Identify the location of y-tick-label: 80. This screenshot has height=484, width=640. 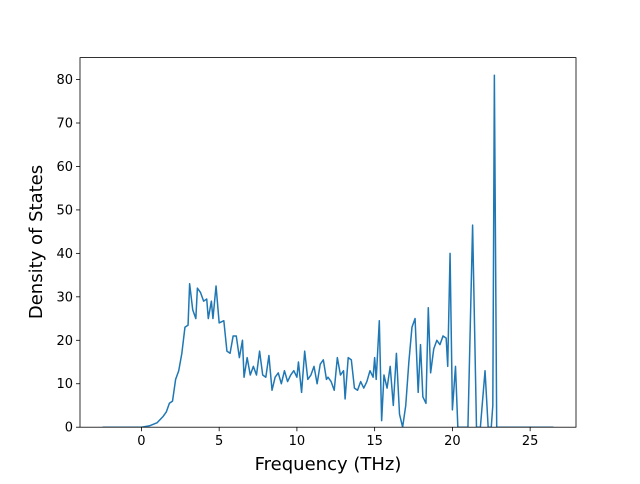
(64, 80).